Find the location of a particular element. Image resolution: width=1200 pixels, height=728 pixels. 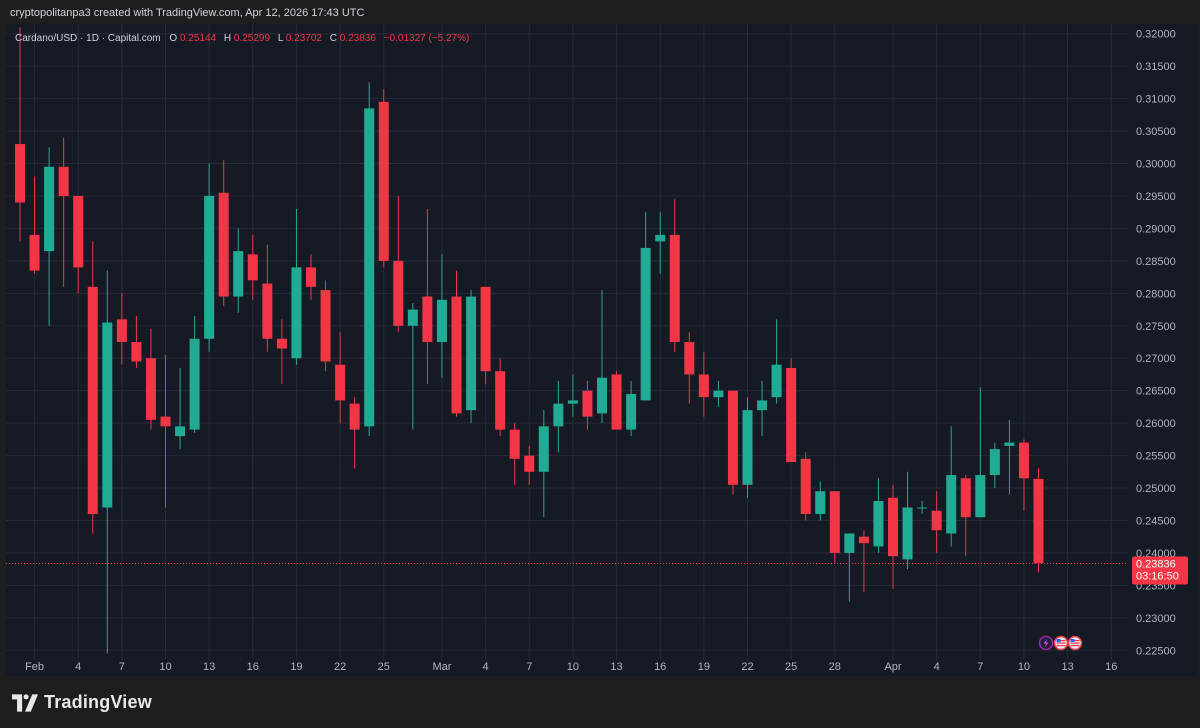

price-tick-label: 0.30000 is located at coordinates (1156, 165).